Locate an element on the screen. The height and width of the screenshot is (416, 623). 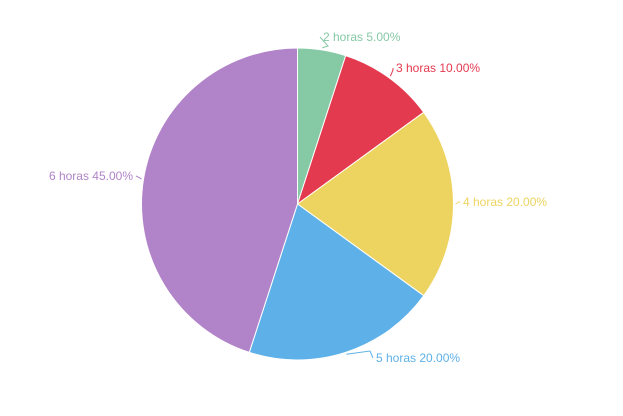
pie-slice-5-horas is located at coordinates (336, 282).